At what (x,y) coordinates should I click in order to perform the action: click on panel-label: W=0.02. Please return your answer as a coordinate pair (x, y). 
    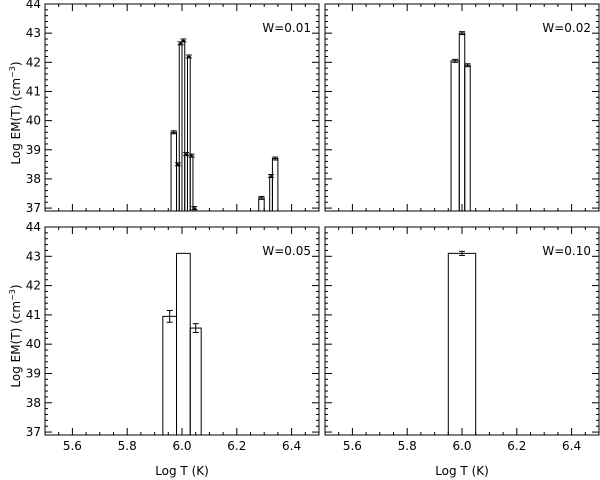
    Looking at the image, I should click on (566, 28).